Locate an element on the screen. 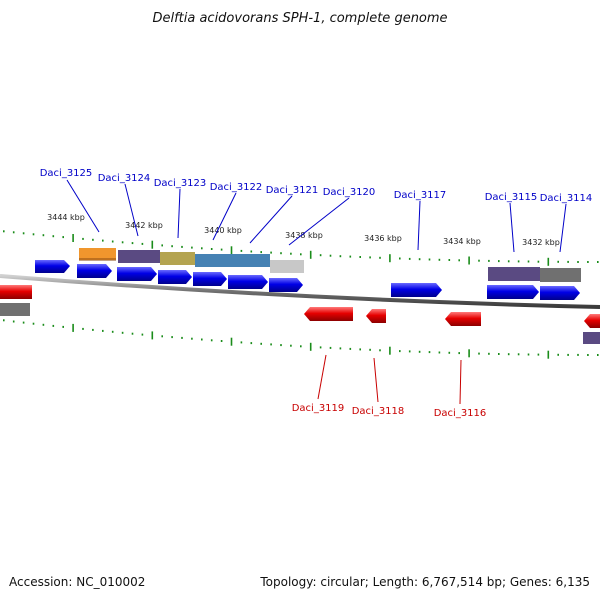  gene-label: Daci_3115 is located at coordinates (511, 197).